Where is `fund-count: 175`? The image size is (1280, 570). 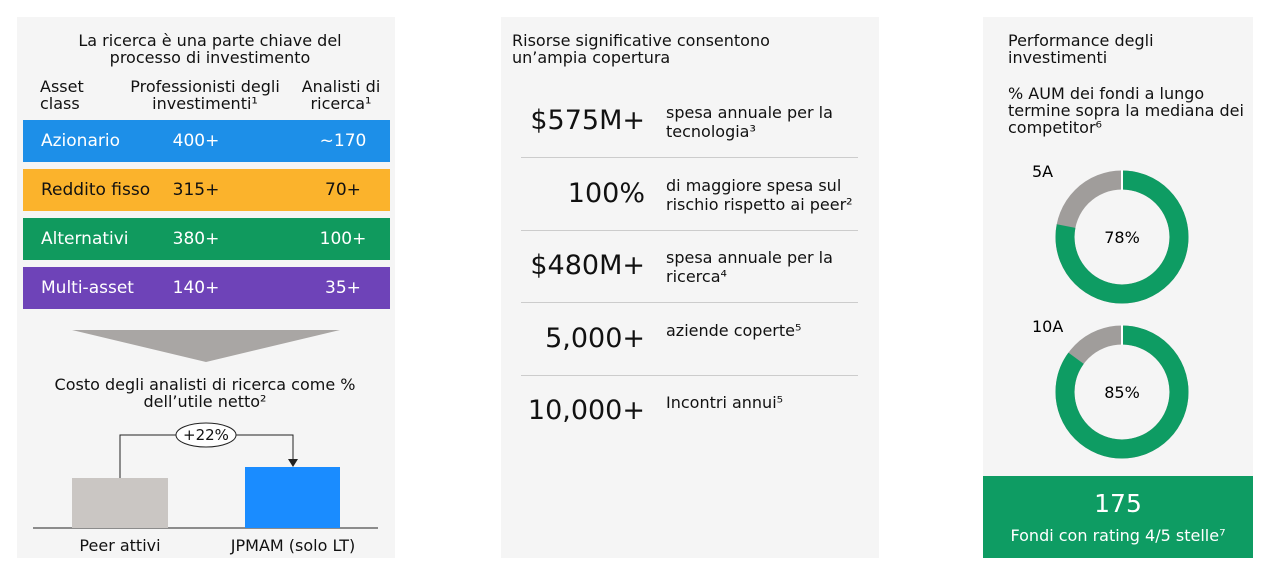 fund-count: 175 is located at coordinates (1118, 503).